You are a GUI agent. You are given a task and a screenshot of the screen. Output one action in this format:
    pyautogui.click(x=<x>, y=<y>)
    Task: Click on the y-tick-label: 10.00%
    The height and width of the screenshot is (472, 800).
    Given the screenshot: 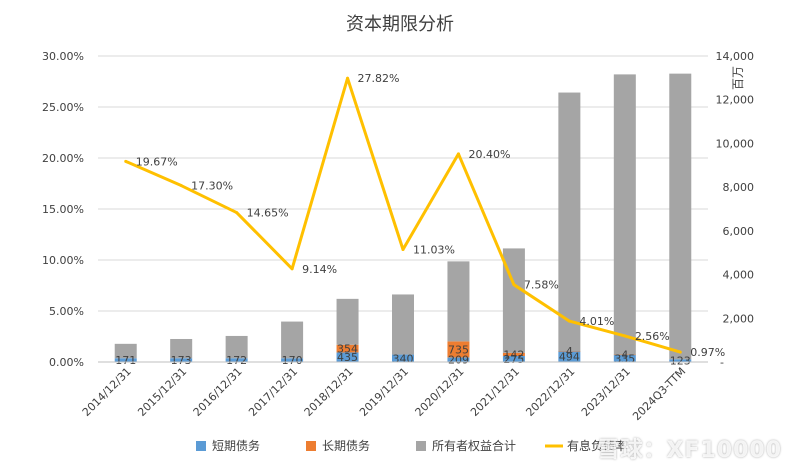 What is the action you would take?
    pyautogui.click(x=63, y=260)
    